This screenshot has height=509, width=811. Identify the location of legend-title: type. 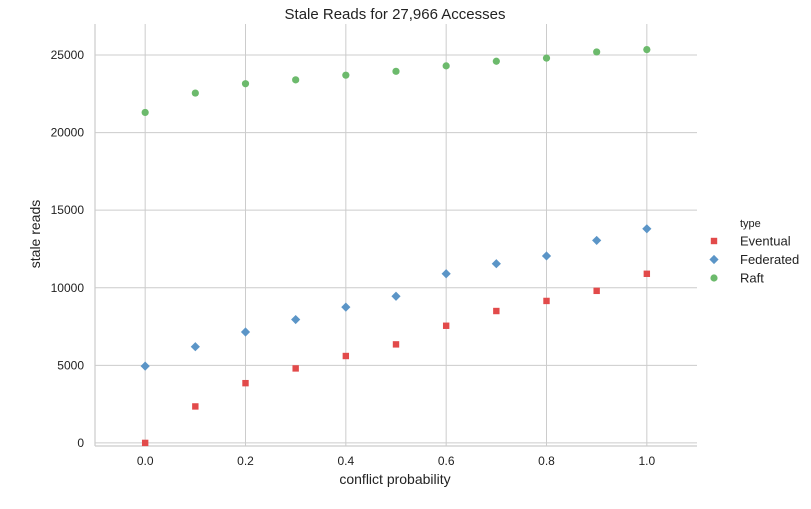
(750, 224).